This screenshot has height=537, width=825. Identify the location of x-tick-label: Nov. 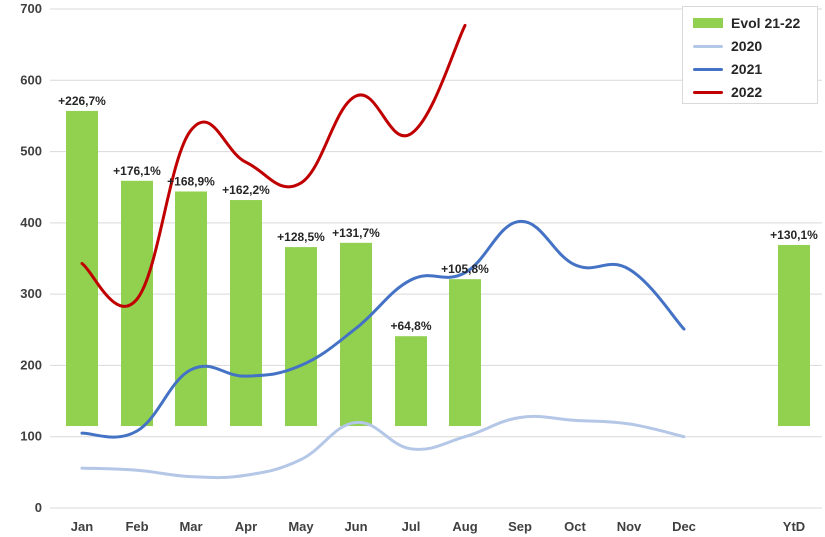
(629, 526).